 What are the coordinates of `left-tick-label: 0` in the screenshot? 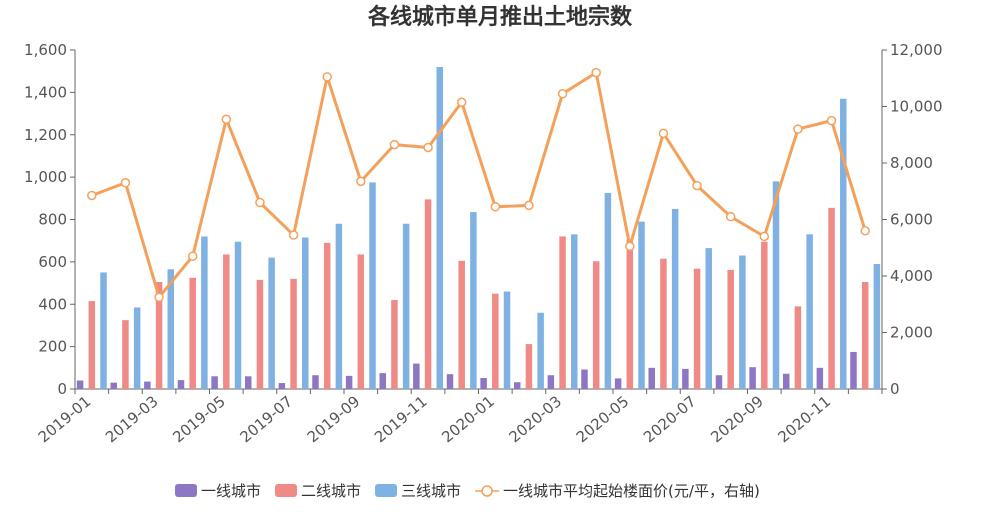 It's located at (62, 389).